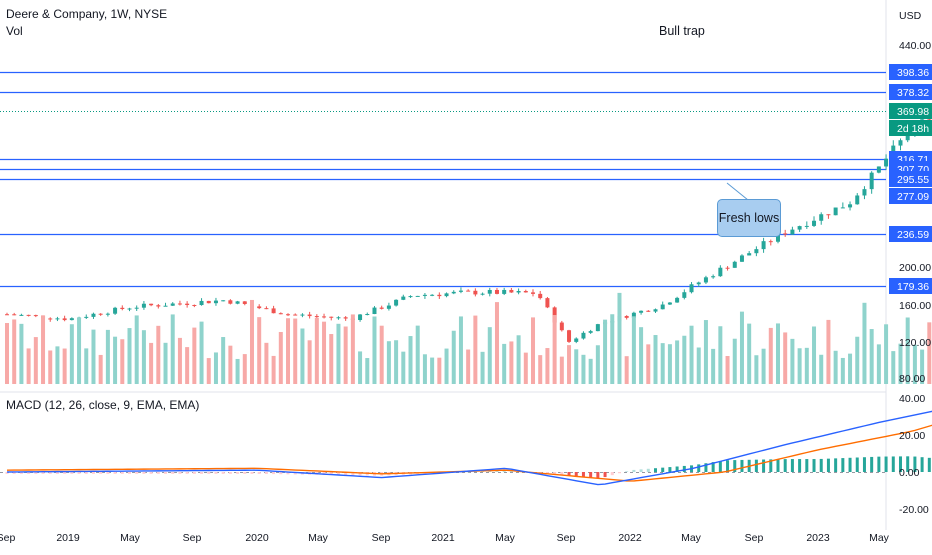 Image resolution: width=932 pixels, height=555 pixels. Describe the element at coordinates (737, 191) in the screenshot. I see `fresh-lows-pointer` at that location.